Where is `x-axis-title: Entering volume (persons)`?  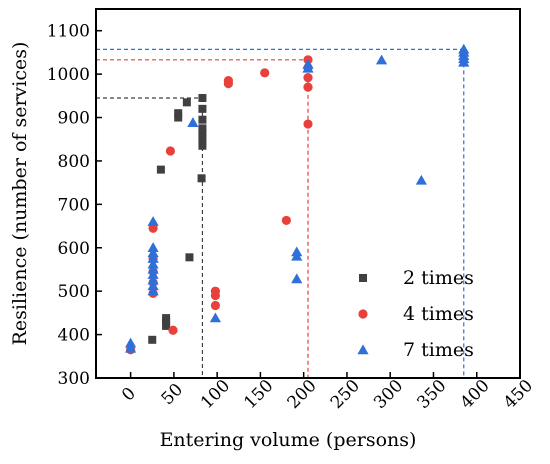
x-axis-title: Entering volume (persons) is located at coordinates (288, 440).